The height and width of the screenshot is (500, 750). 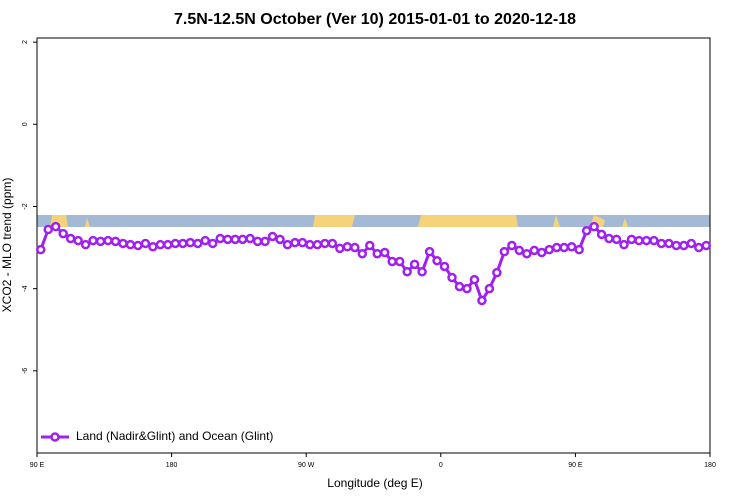 I want to click on y-tick-label: 2, so click(x=25, y=42).